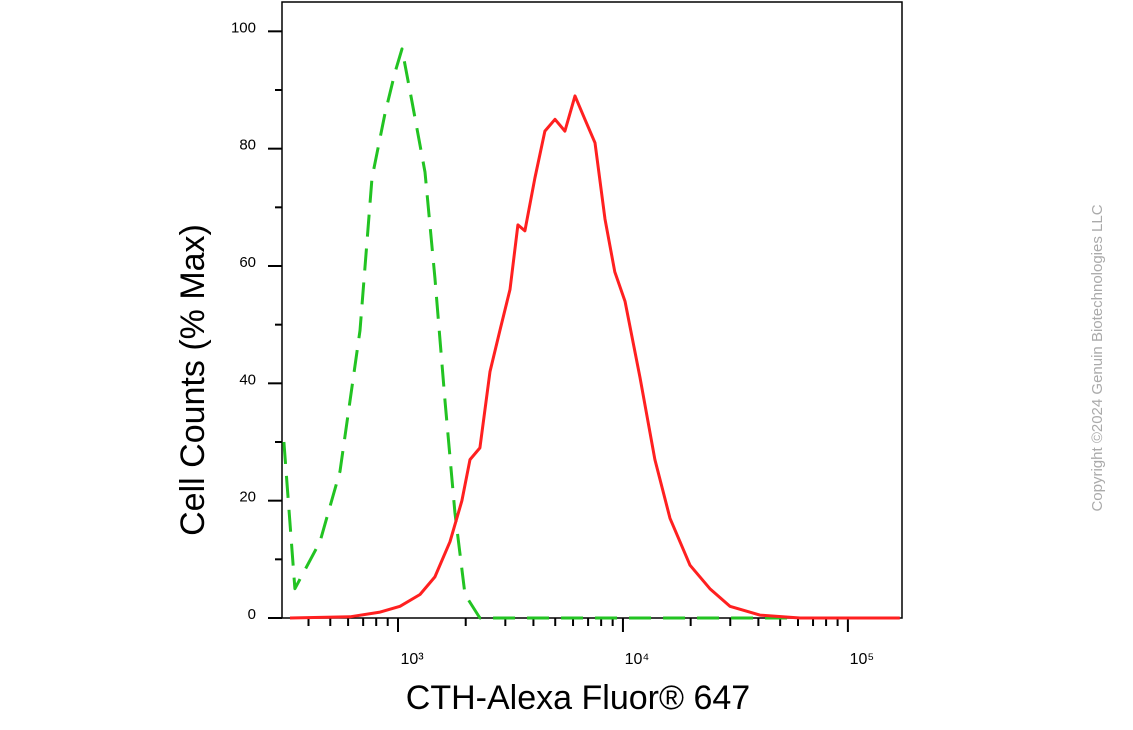  What do you see at coordinates (412, 659) in the screenshot?
I see `x-tick-label: 10³` at bounding box center [412, 659].